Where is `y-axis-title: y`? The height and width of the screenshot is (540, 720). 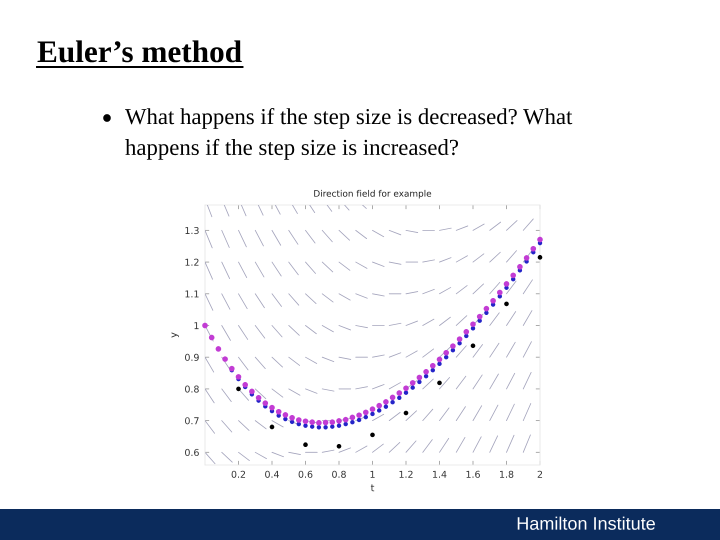
y-axis-title: y is located at coordinates (175, 335).